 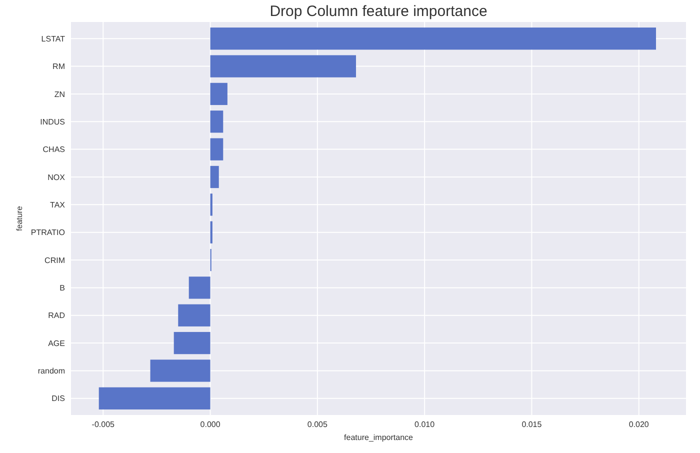 I want to click on x-tick-label: 0.020, so click(x=639, y=424).